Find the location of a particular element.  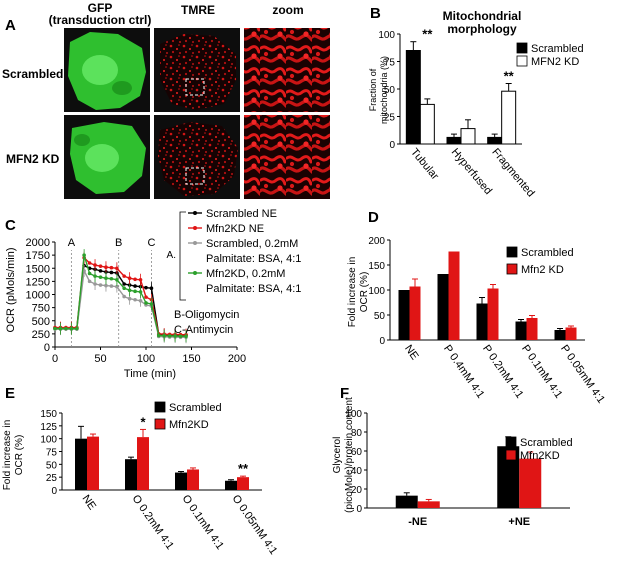

micrograph-tmre-scrambled is located at coordinates (197, 70).